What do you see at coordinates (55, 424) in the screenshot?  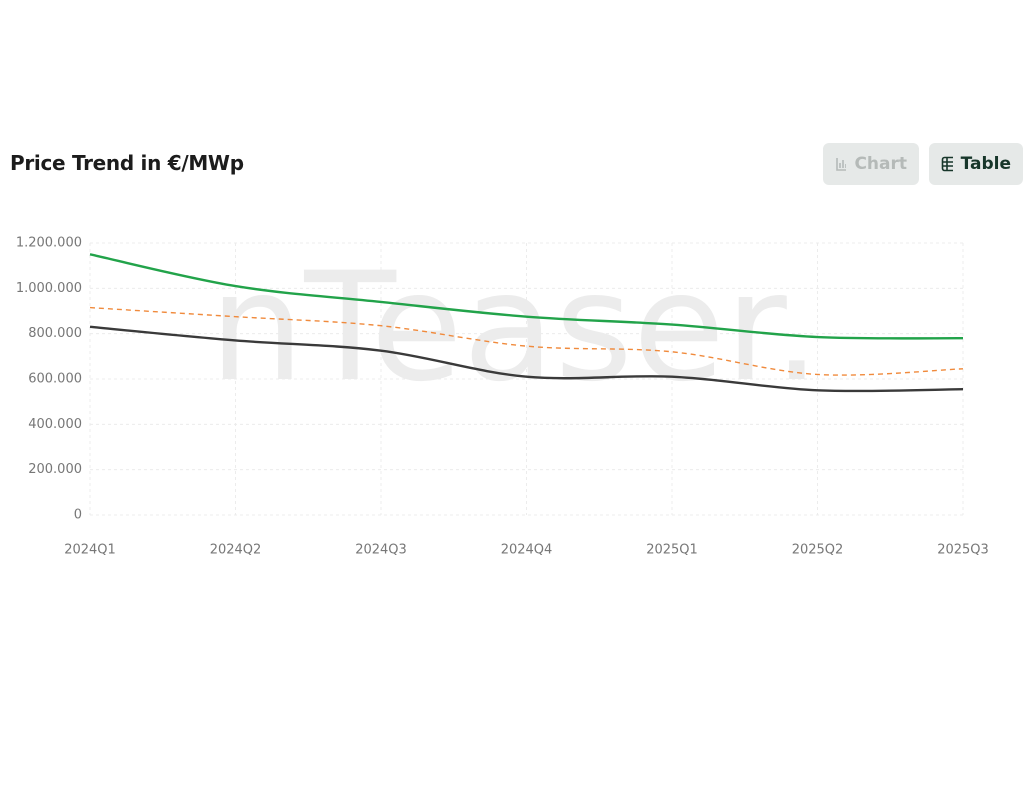 I see `y-tick-label: 400.000` at bounding box center [55, 424].